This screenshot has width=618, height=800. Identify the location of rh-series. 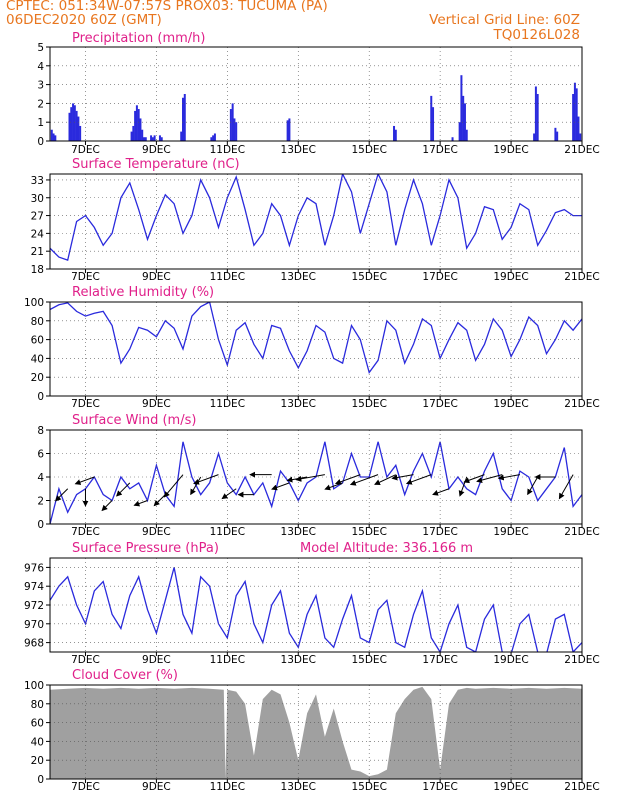
(316, 338).